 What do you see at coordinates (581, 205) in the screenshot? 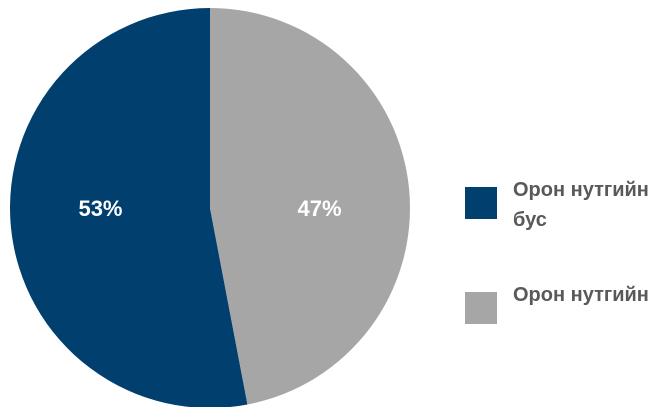
I see `legend-label-non-local: Орон нутгийн бус` at bounding box center [581, 205].